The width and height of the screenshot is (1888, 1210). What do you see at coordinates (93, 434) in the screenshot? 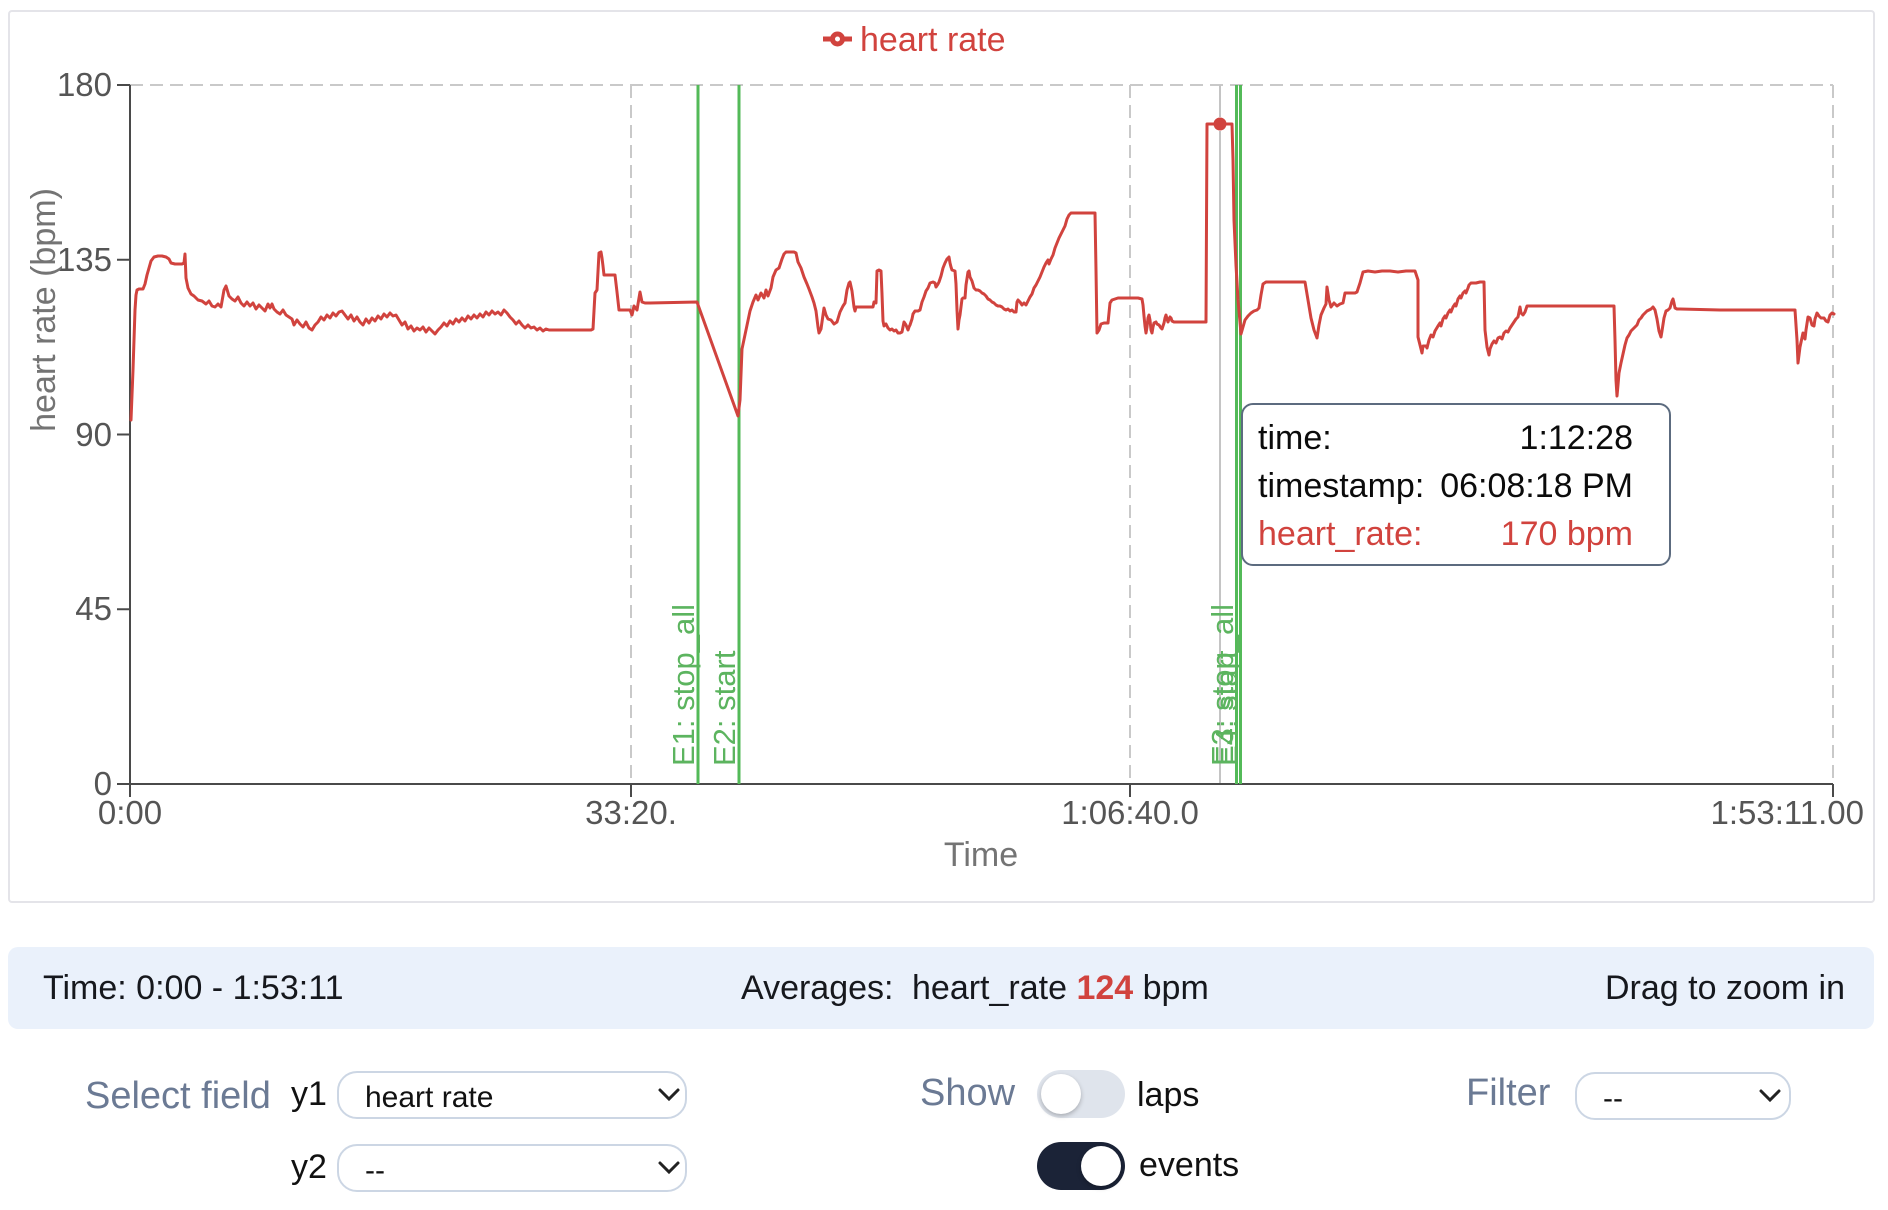
I see `svg-text: 90` at bounding box center [93, 434].